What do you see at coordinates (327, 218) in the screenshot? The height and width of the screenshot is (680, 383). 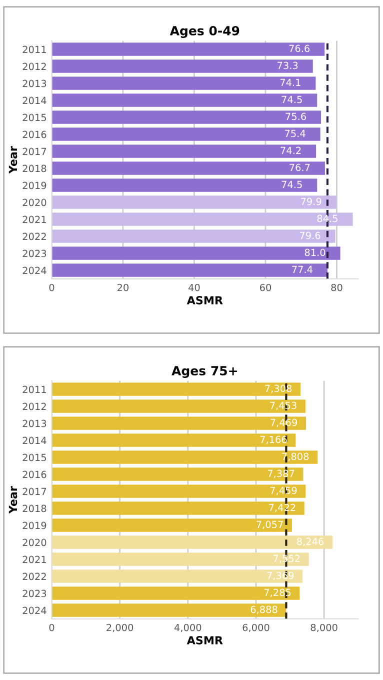 I see `data-label: 84.5` at bounding box center [327, 218].